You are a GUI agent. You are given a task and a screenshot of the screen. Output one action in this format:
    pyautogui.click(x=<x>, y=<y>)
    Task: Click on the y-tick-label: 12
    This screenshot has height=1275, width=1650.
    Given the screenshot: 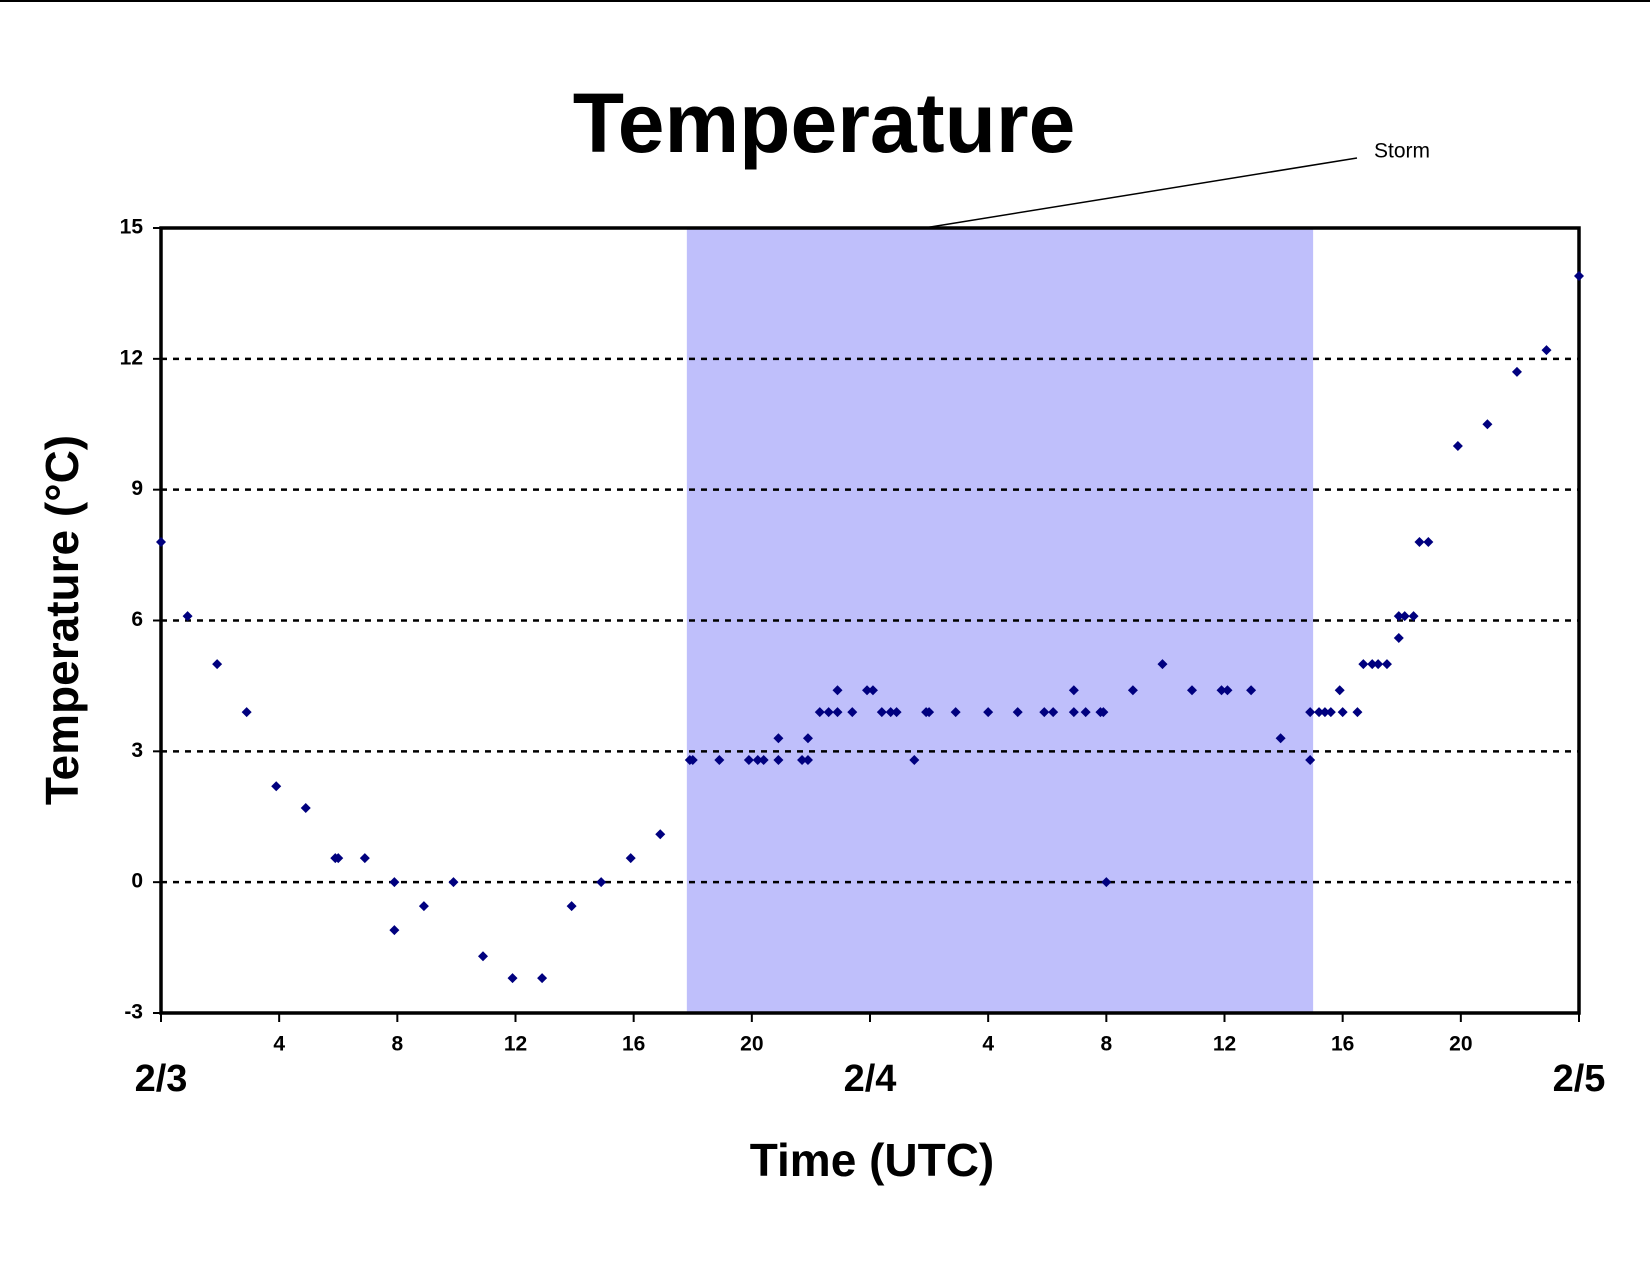 What is the action you would take?
    pyautogui.click(x=131, y=357)
    